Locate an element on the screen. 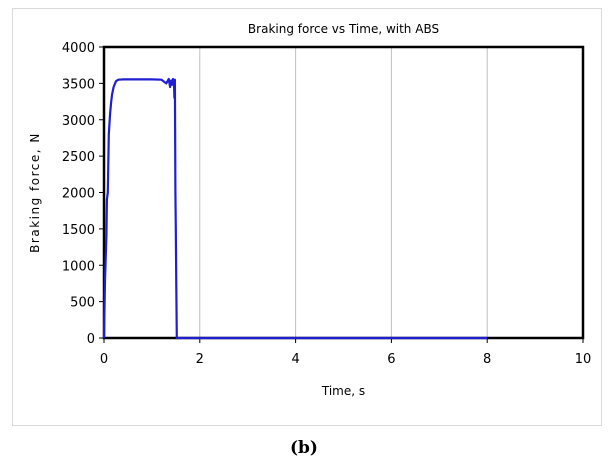  x-tick-label: 6 is located at coordinates (391, 359).